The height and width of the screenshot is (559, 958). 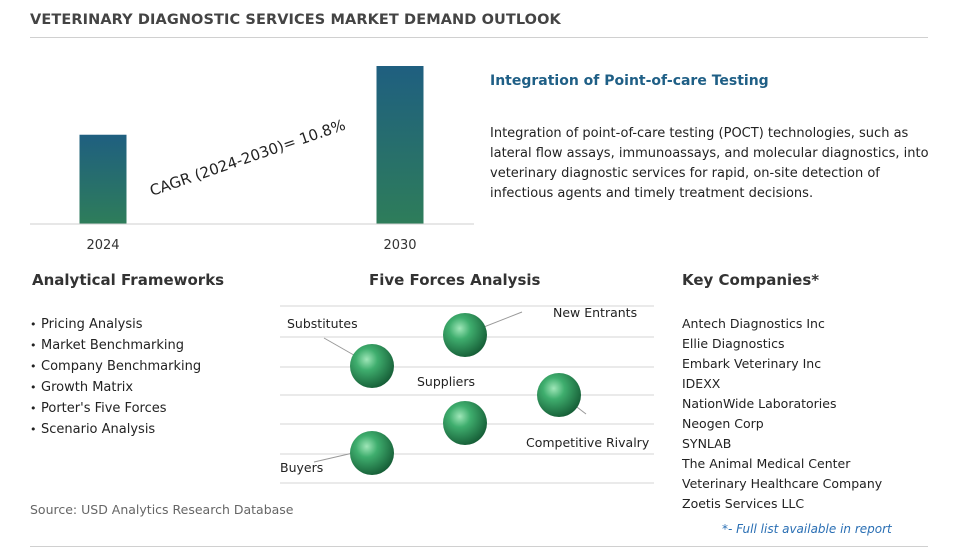 What do you see at coordinates (115, 408) in the screenshot?
I see `framework-item: Porter's Five Forces` at bounding box center [115, 408].